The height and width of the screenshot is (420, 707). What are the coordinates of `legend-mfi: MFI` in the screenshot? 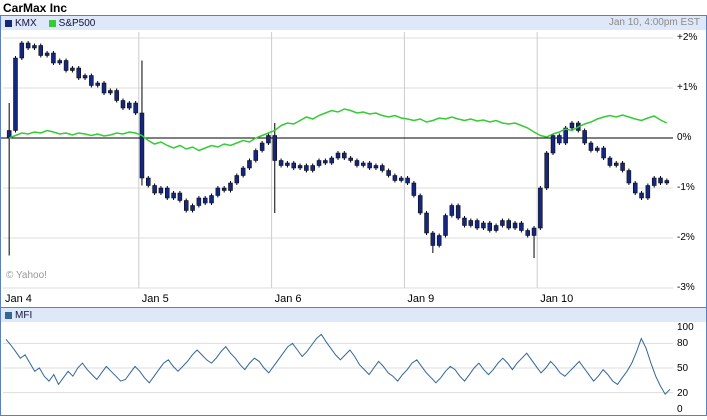 It's located at (18, 315).